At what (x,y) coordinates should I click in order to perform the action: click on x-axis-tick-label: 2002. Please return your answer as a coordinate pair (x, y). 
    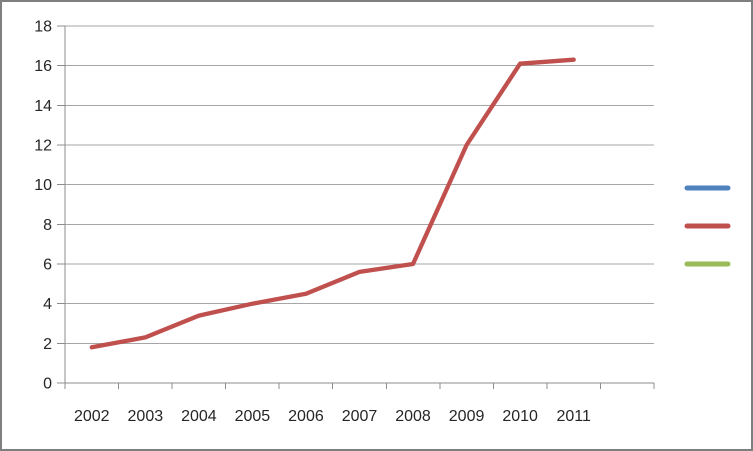
    Looking at the image, I should click on (92, 416).